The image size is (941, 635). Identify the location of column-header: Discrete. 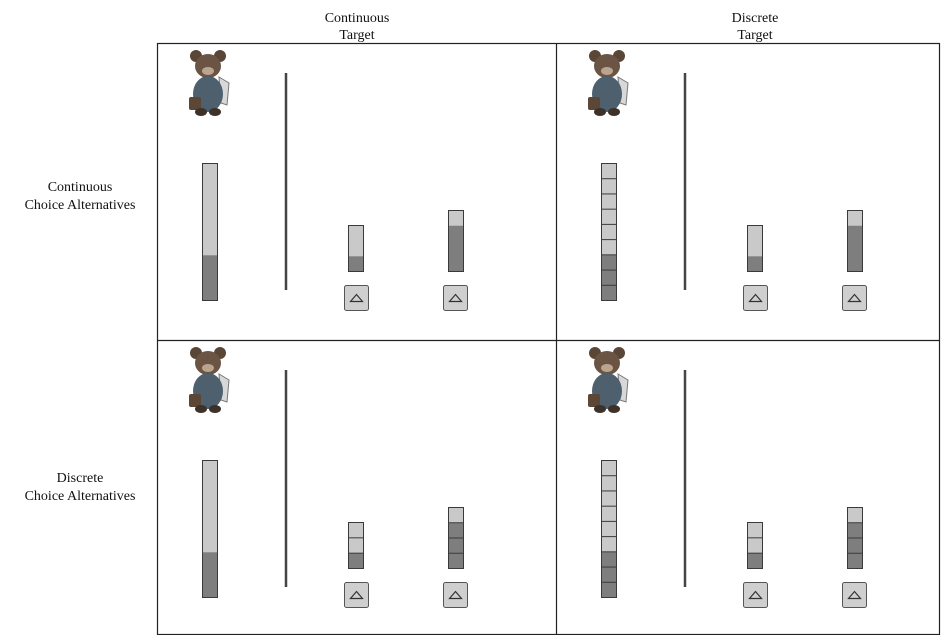
(755, 18).